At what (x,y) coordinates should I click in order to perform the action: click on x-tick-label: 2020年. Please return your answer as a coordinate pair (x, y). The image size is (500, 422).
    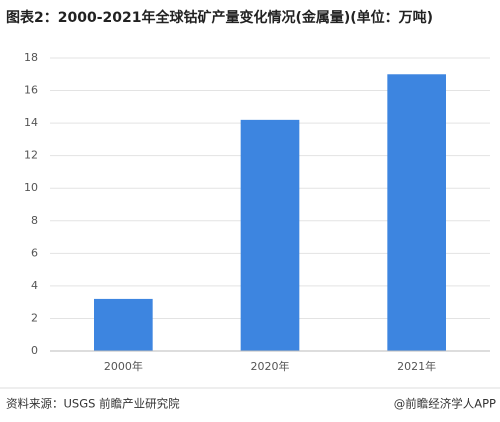
    Looking at the image, I should click on (270, 366).